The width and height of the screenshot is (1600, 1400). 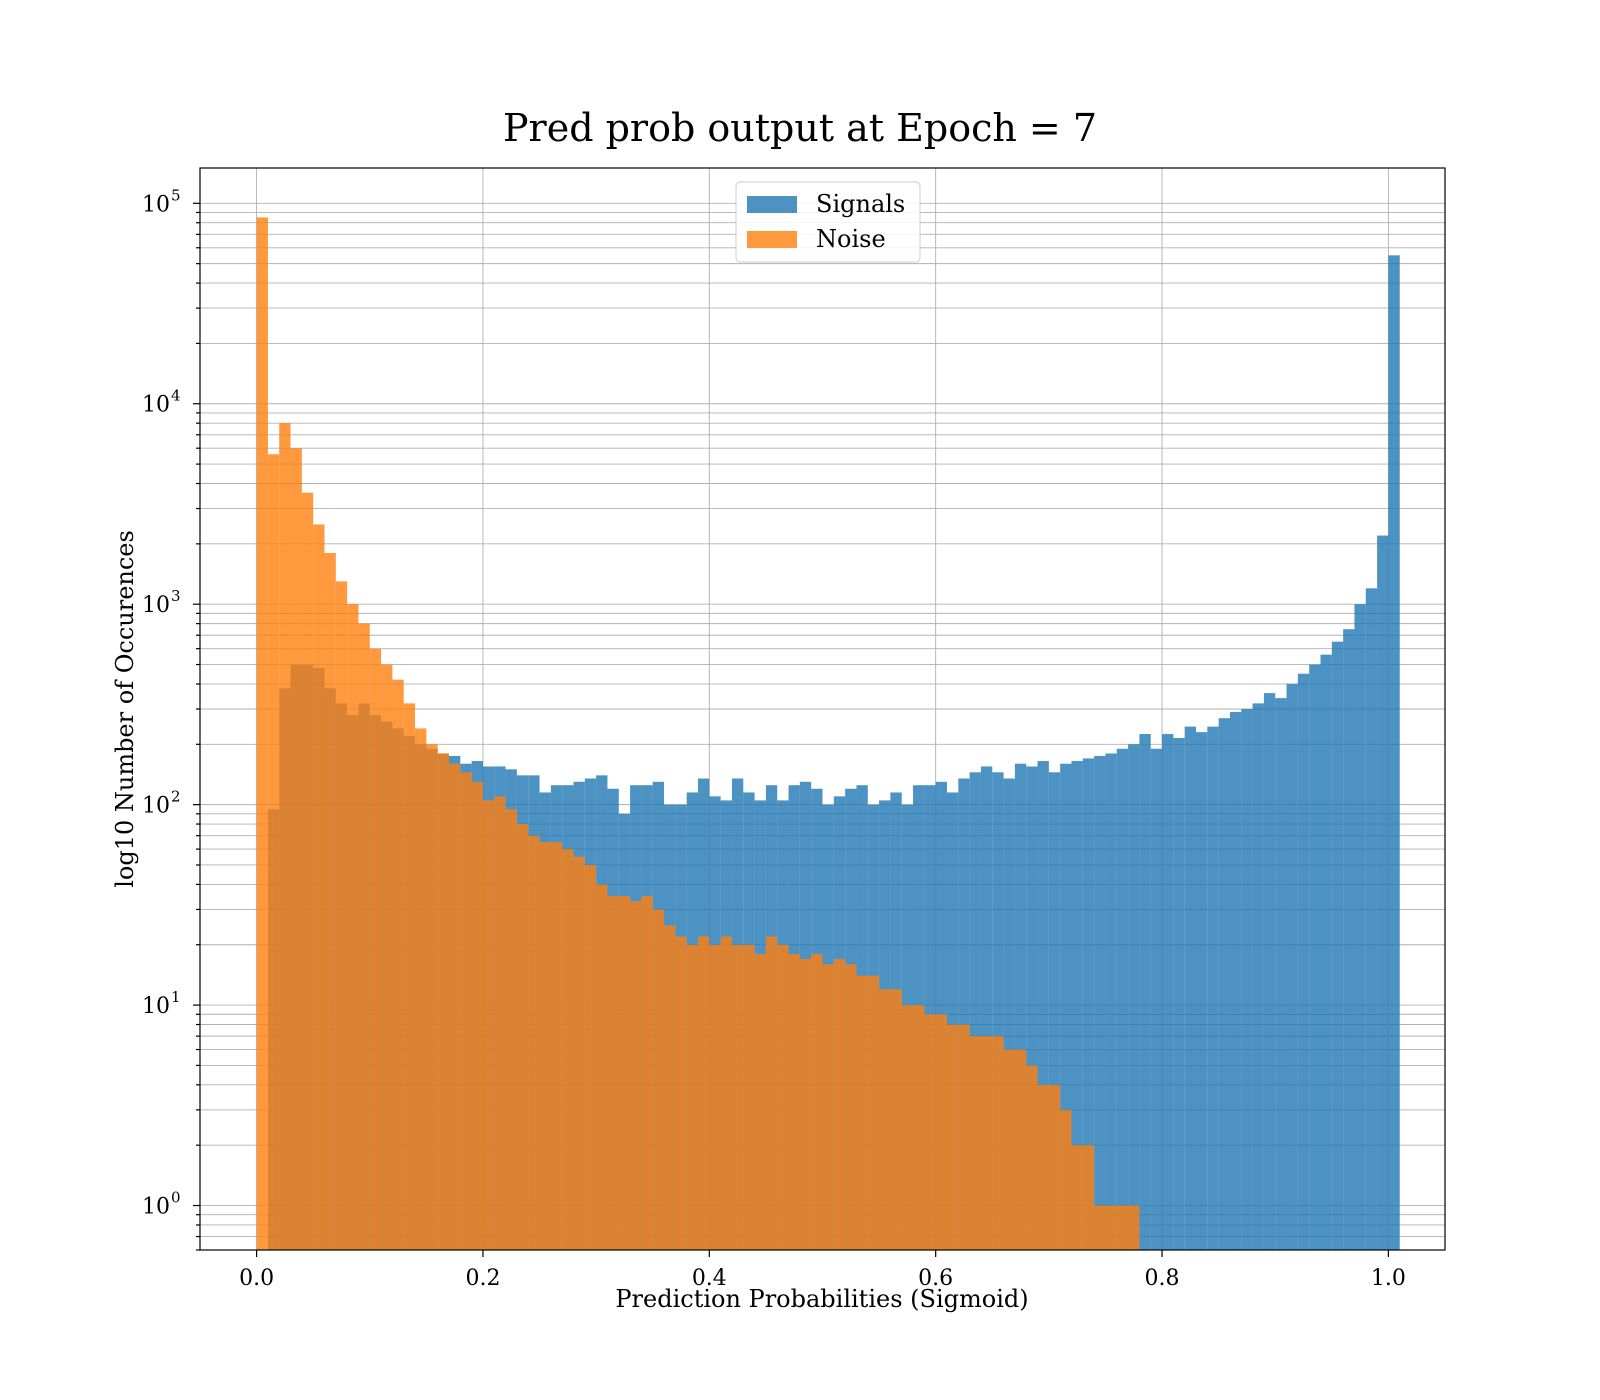 What do you see at coordinates (822, 1270) in the screenshot?
I see `x-axis-ticks: 0.0 0.2 0.4 0.6 0.8 1.0` at bounding box center [822, 1270].